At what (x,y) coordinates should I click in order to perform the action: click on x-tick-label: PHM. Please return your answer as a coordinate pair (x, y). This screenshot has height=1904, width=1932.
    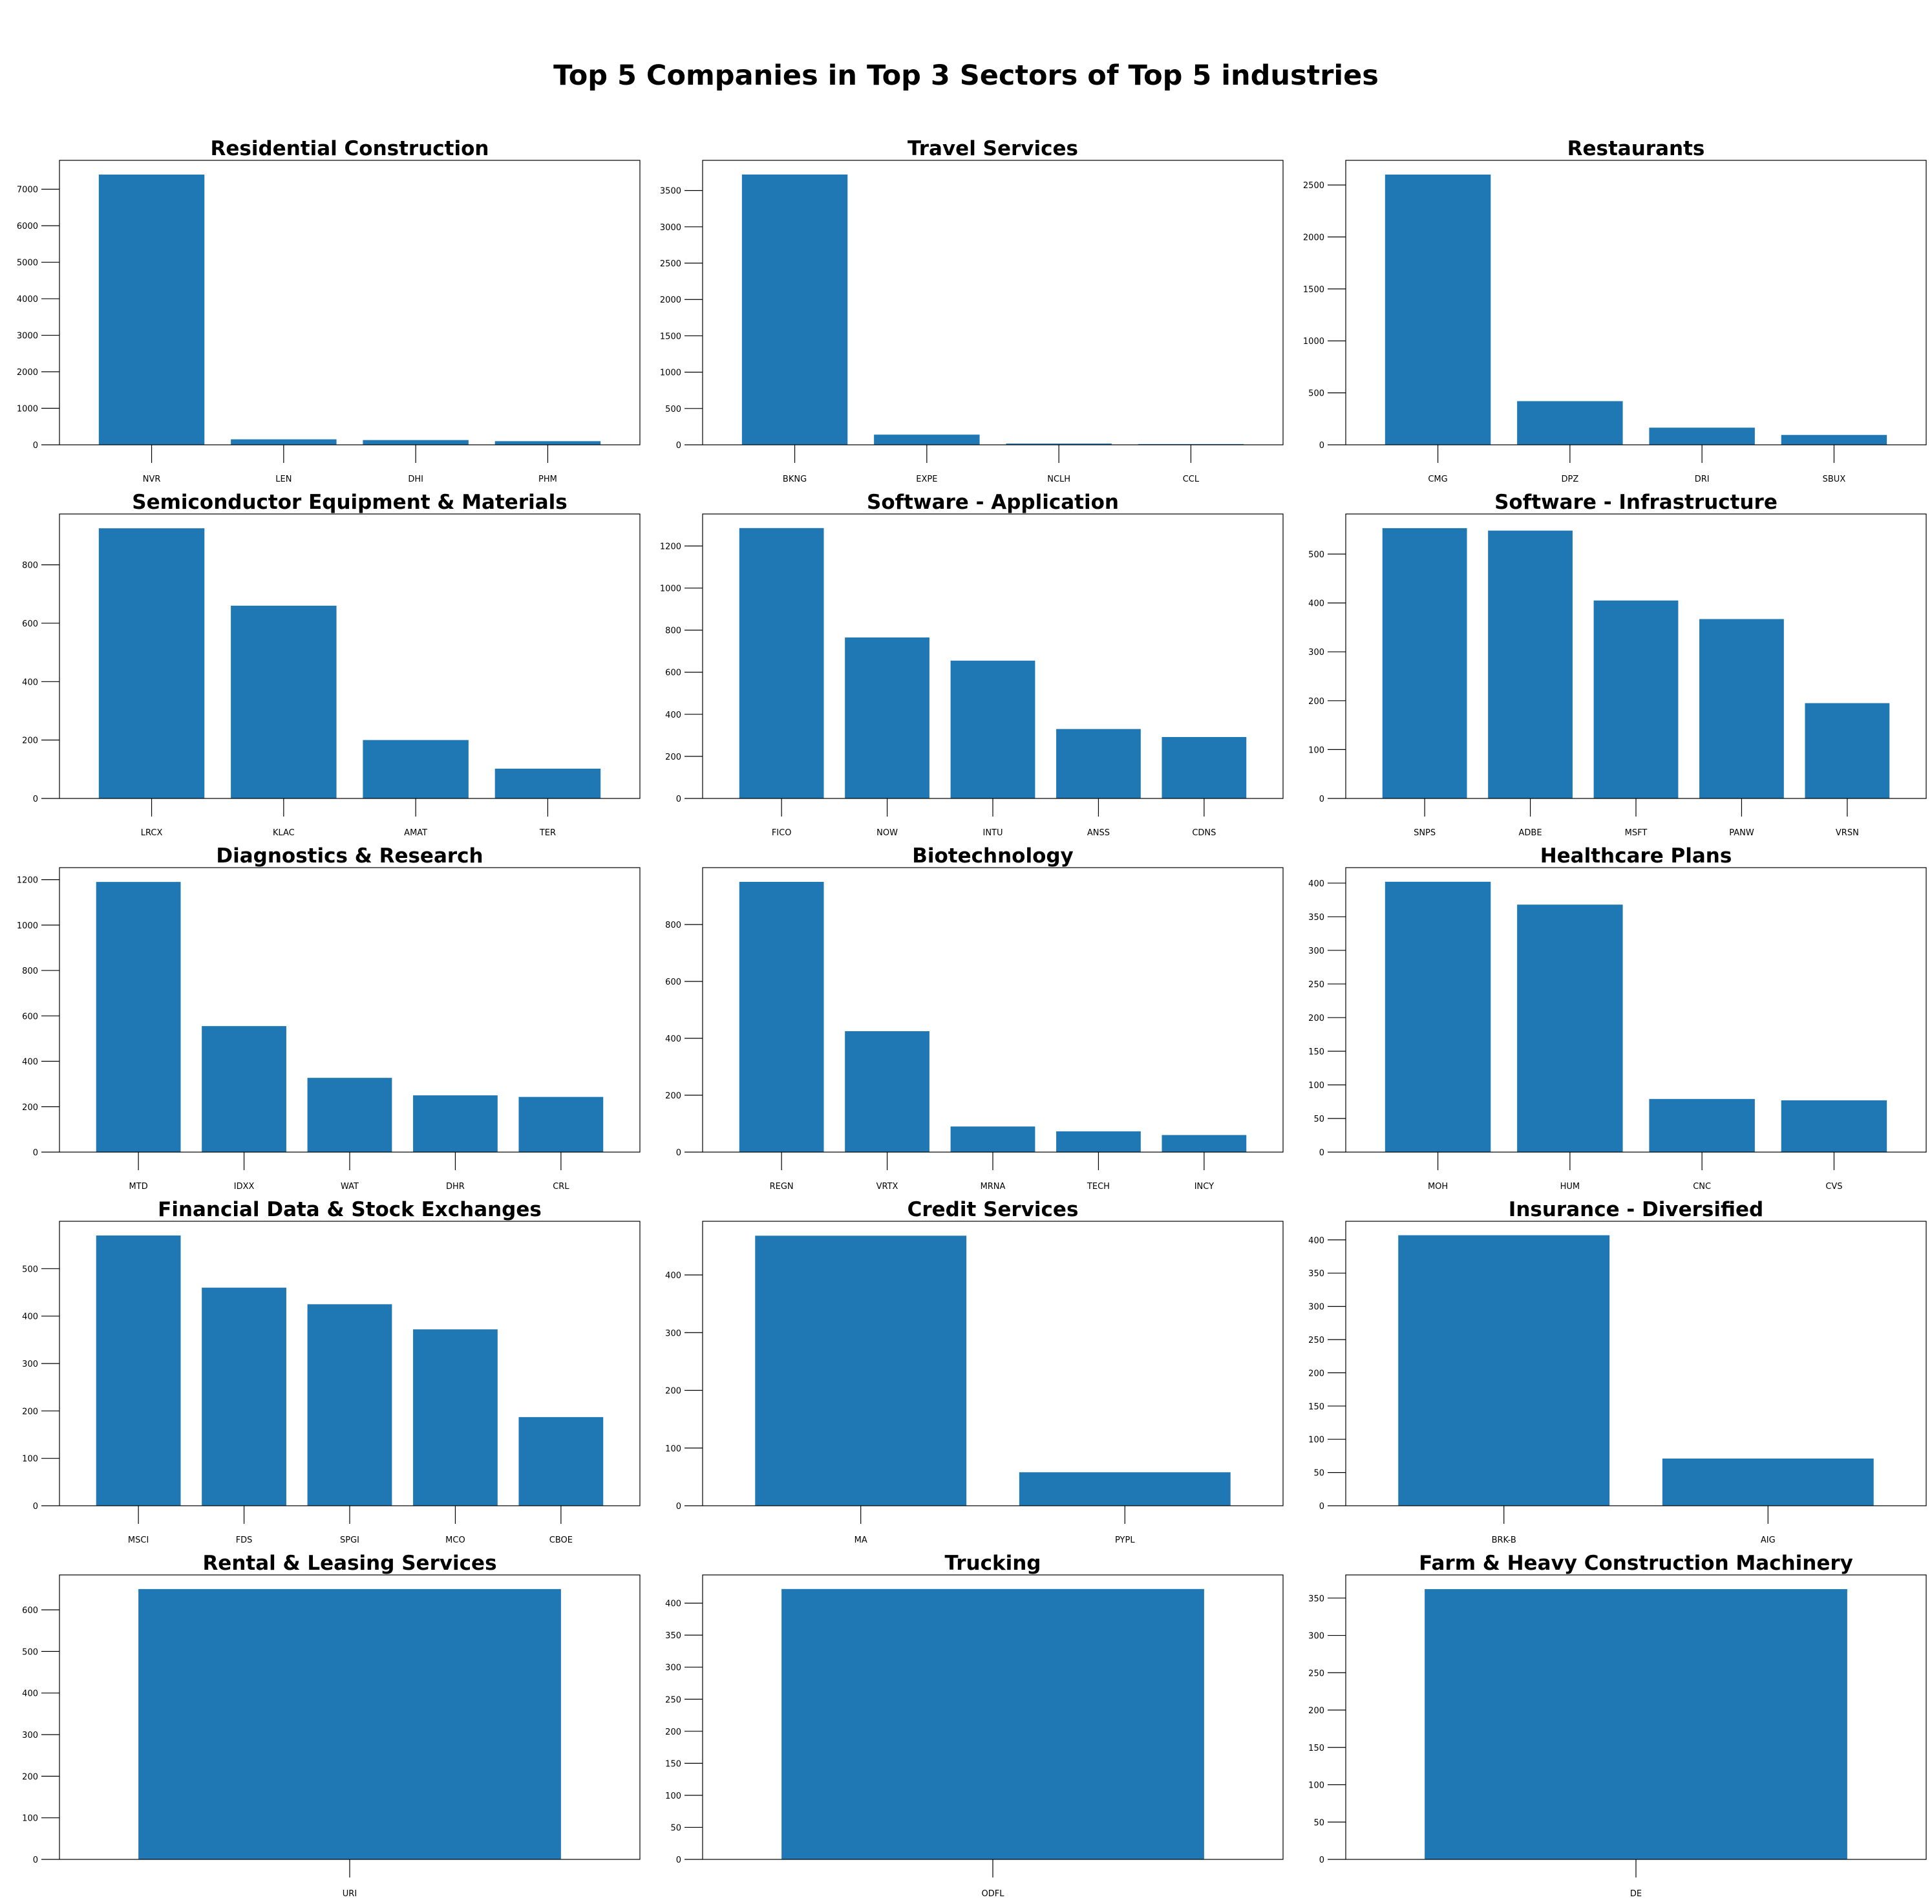
    Looking at the image, I should click on (547, 479).